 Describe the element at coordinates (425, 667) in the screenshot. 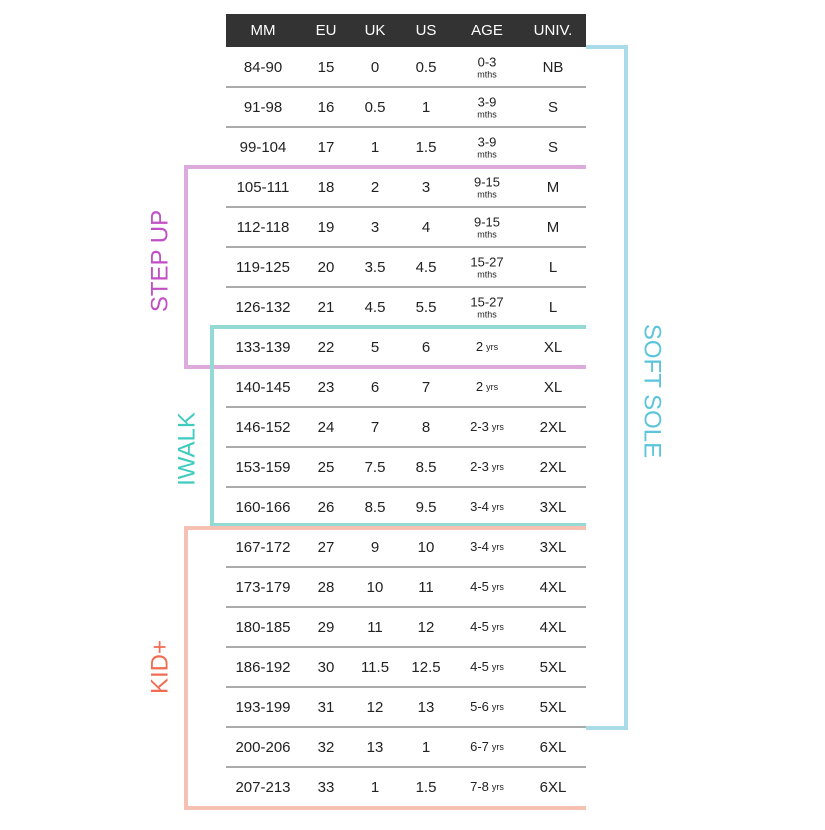

I see `cell: 12.5` at that location.